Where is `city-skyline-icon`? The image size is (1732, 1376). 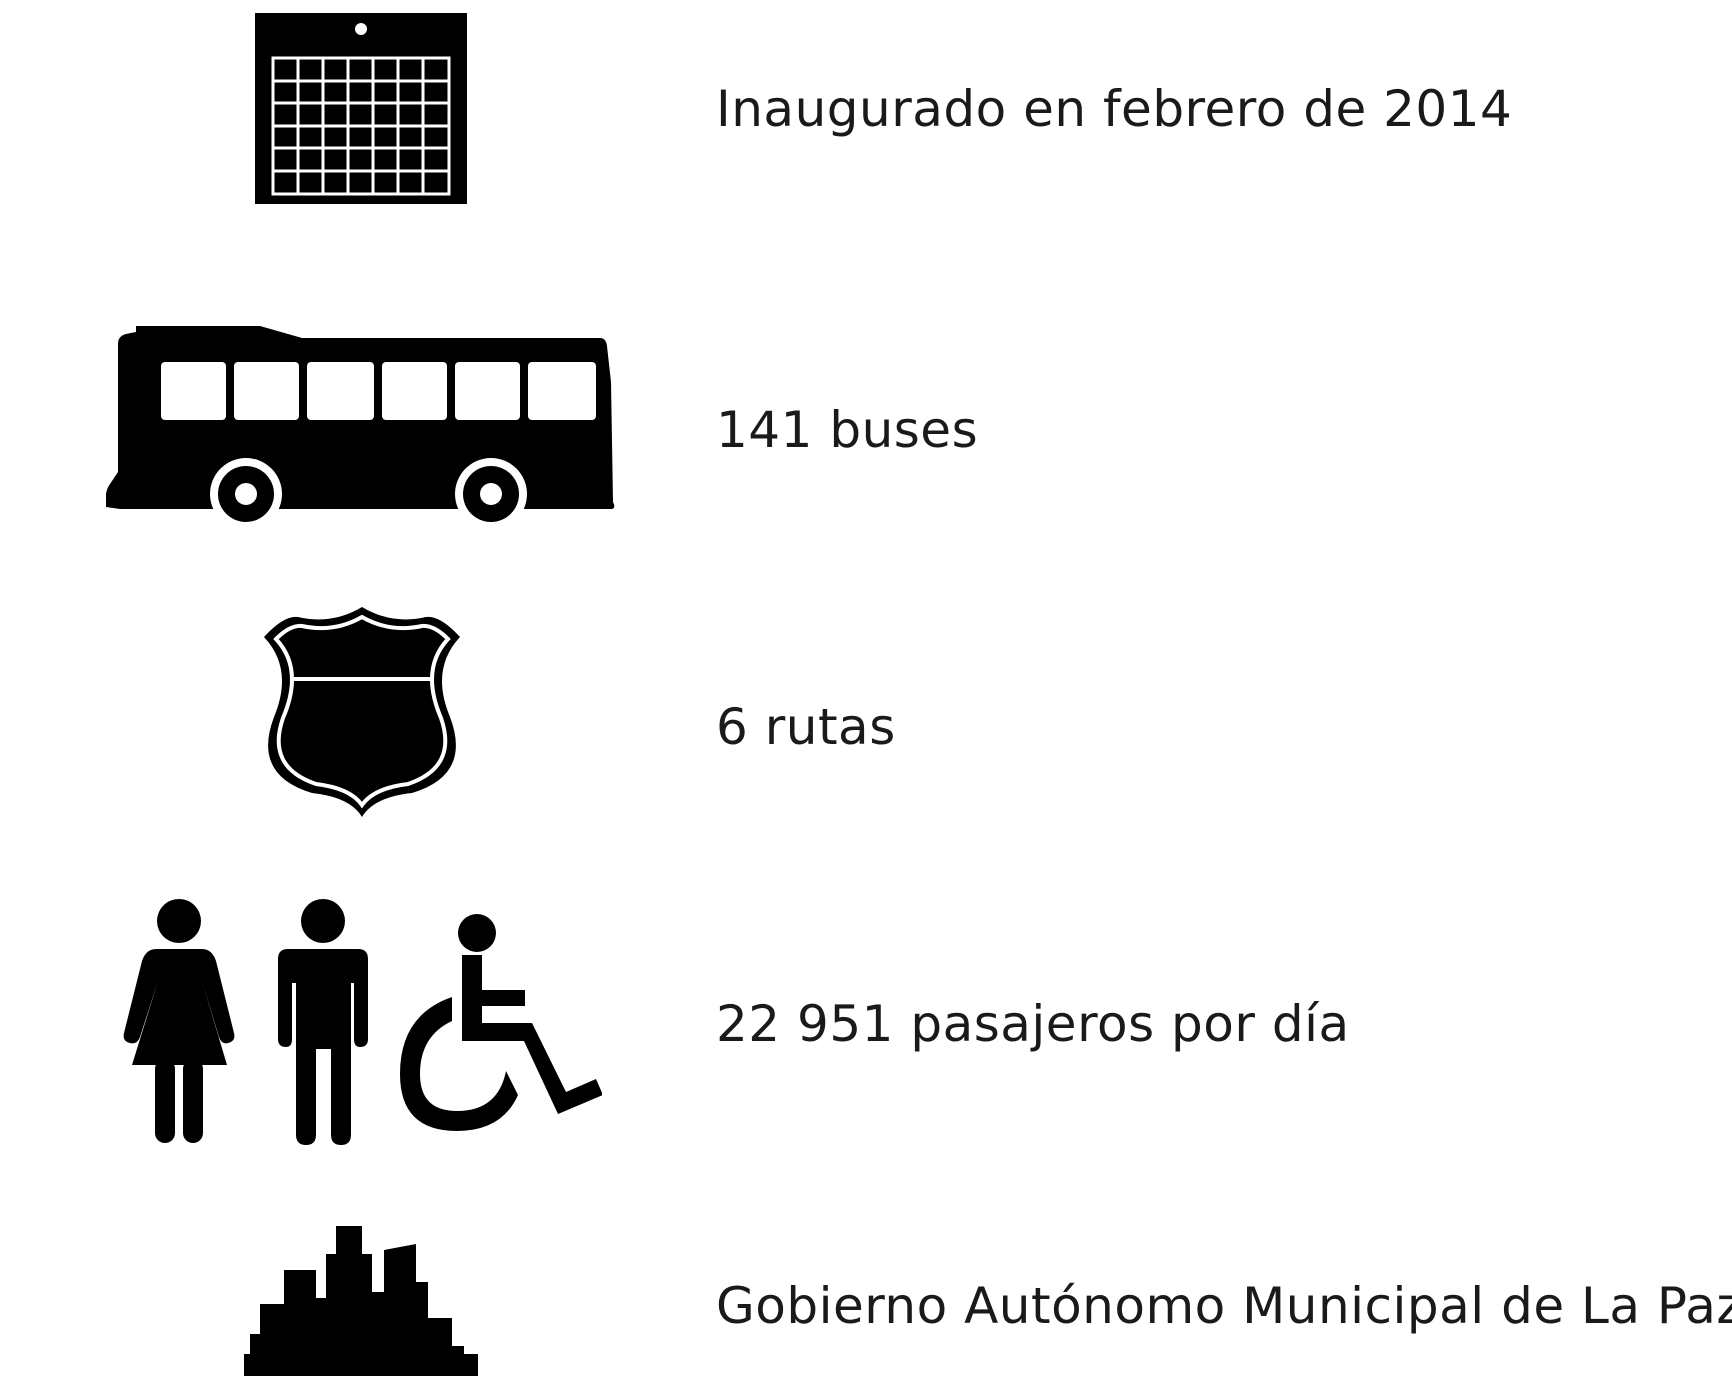
city-skyline-icon is located at coordinates (361, 1301).